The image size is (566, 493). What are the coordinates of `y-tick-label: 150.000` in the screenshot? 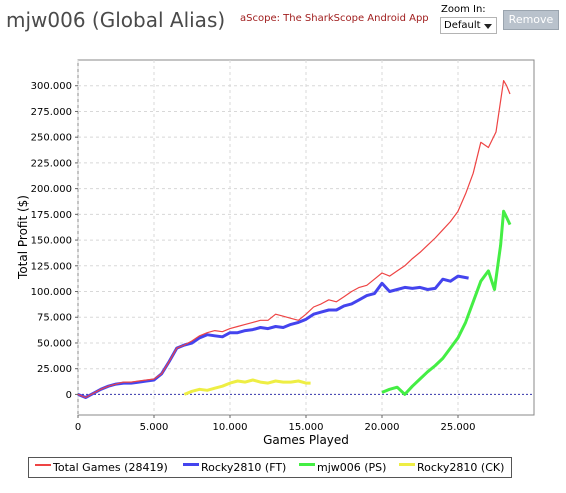 It's located at (51, 241).